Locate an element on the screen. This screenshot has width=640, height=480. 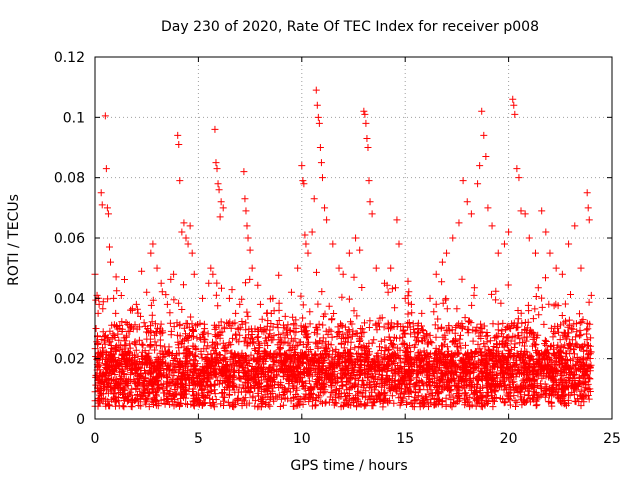
x-tick-label: 5 is located at coordinates (198, 439).